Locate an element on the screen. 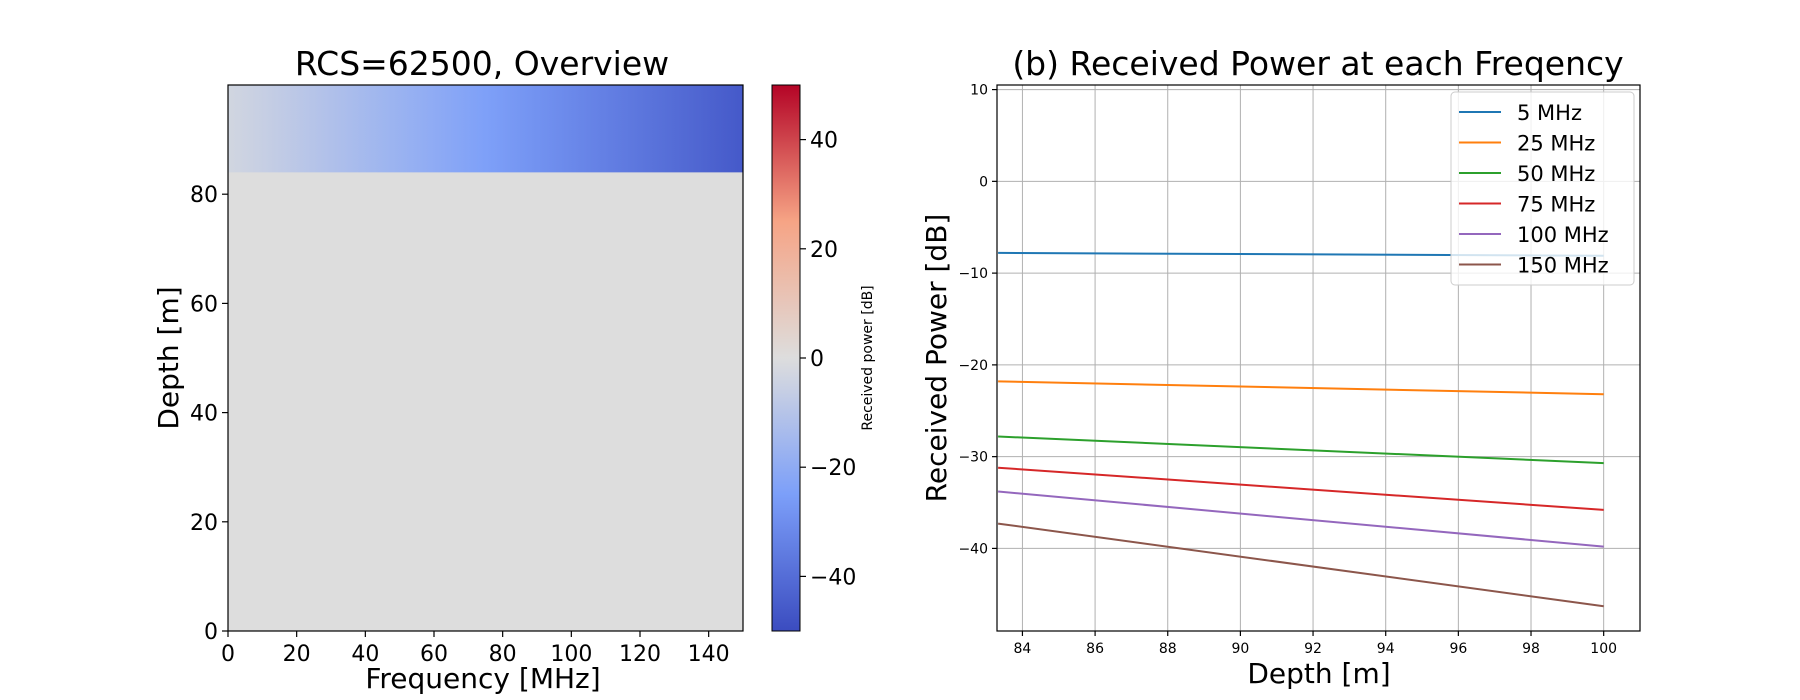 The width and height of the screenshot is (1800, 700). line-chart-legend: 5 MHz 25 MHz 50 MHz 75 MHz 100 MHz 150 MHz is located at coordinates (1542, 188).